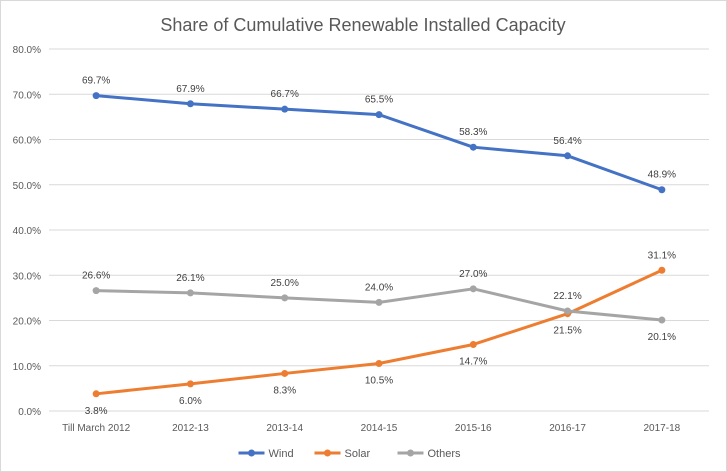  What do you see at coordinates (445, 454) in the screenshot?
I see `legend-label: Others` at bounding box center [445, 454].